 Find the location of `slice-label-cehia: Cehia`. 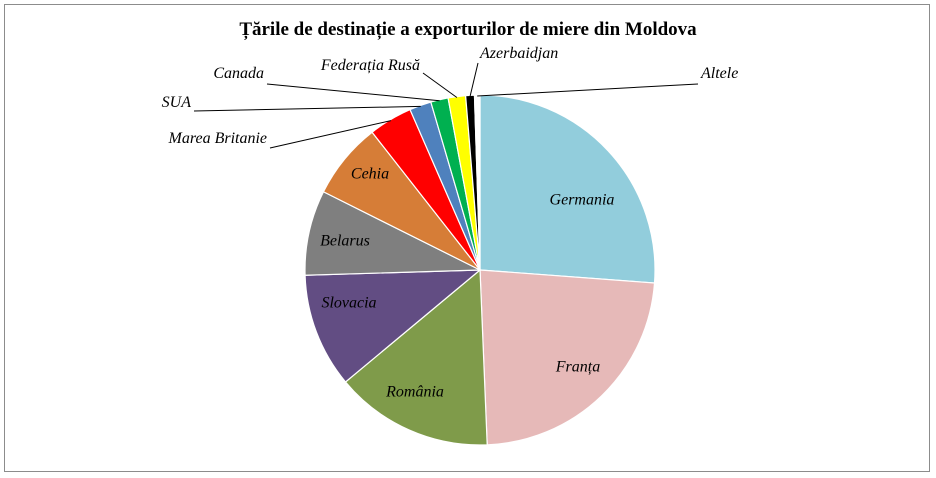

slice-label-cehia: Cehia is located at coordinates (370, 174).